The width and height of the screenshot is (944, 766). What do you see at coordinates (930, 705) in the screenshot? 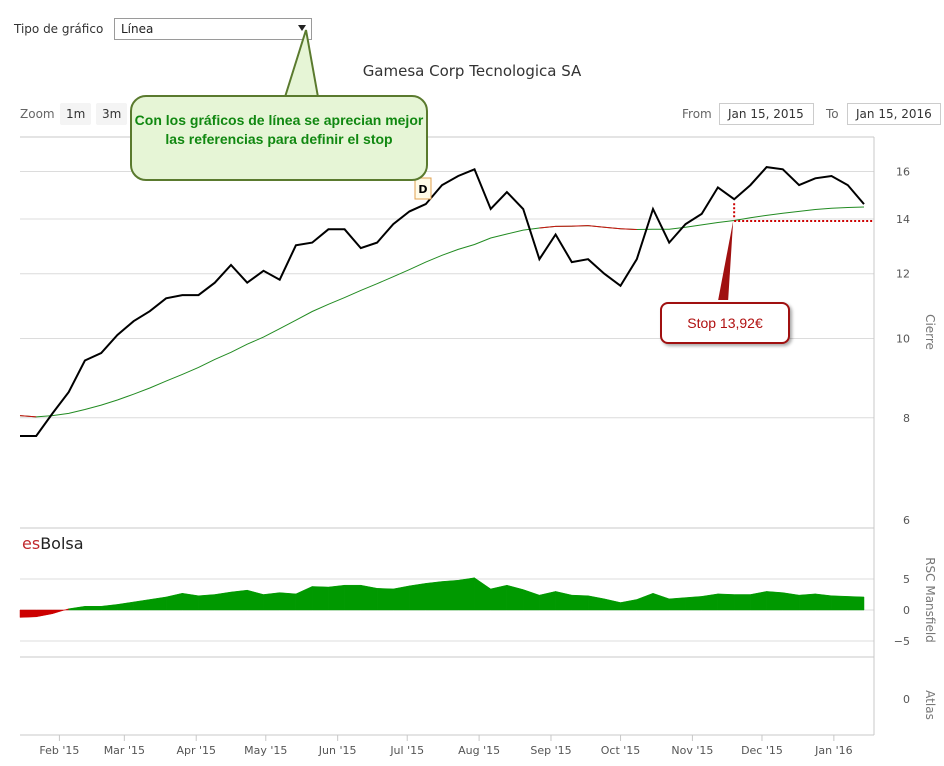
I see `atlas-y-axis-title: Atlas` at bounding box center [930, 705].